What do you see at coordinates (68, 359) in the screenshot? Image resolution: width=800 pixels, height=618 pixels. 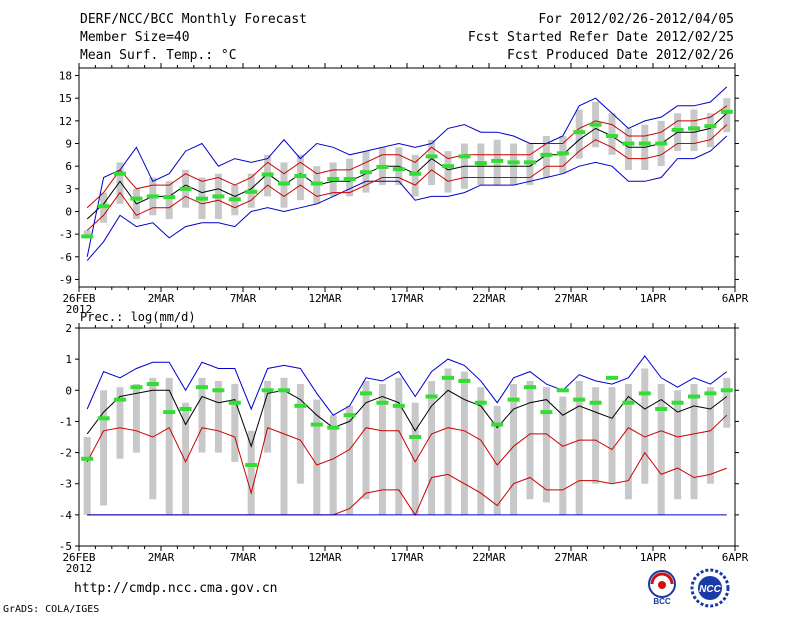 I see `y-tick-label: 1` at bounding box center [68, 359].